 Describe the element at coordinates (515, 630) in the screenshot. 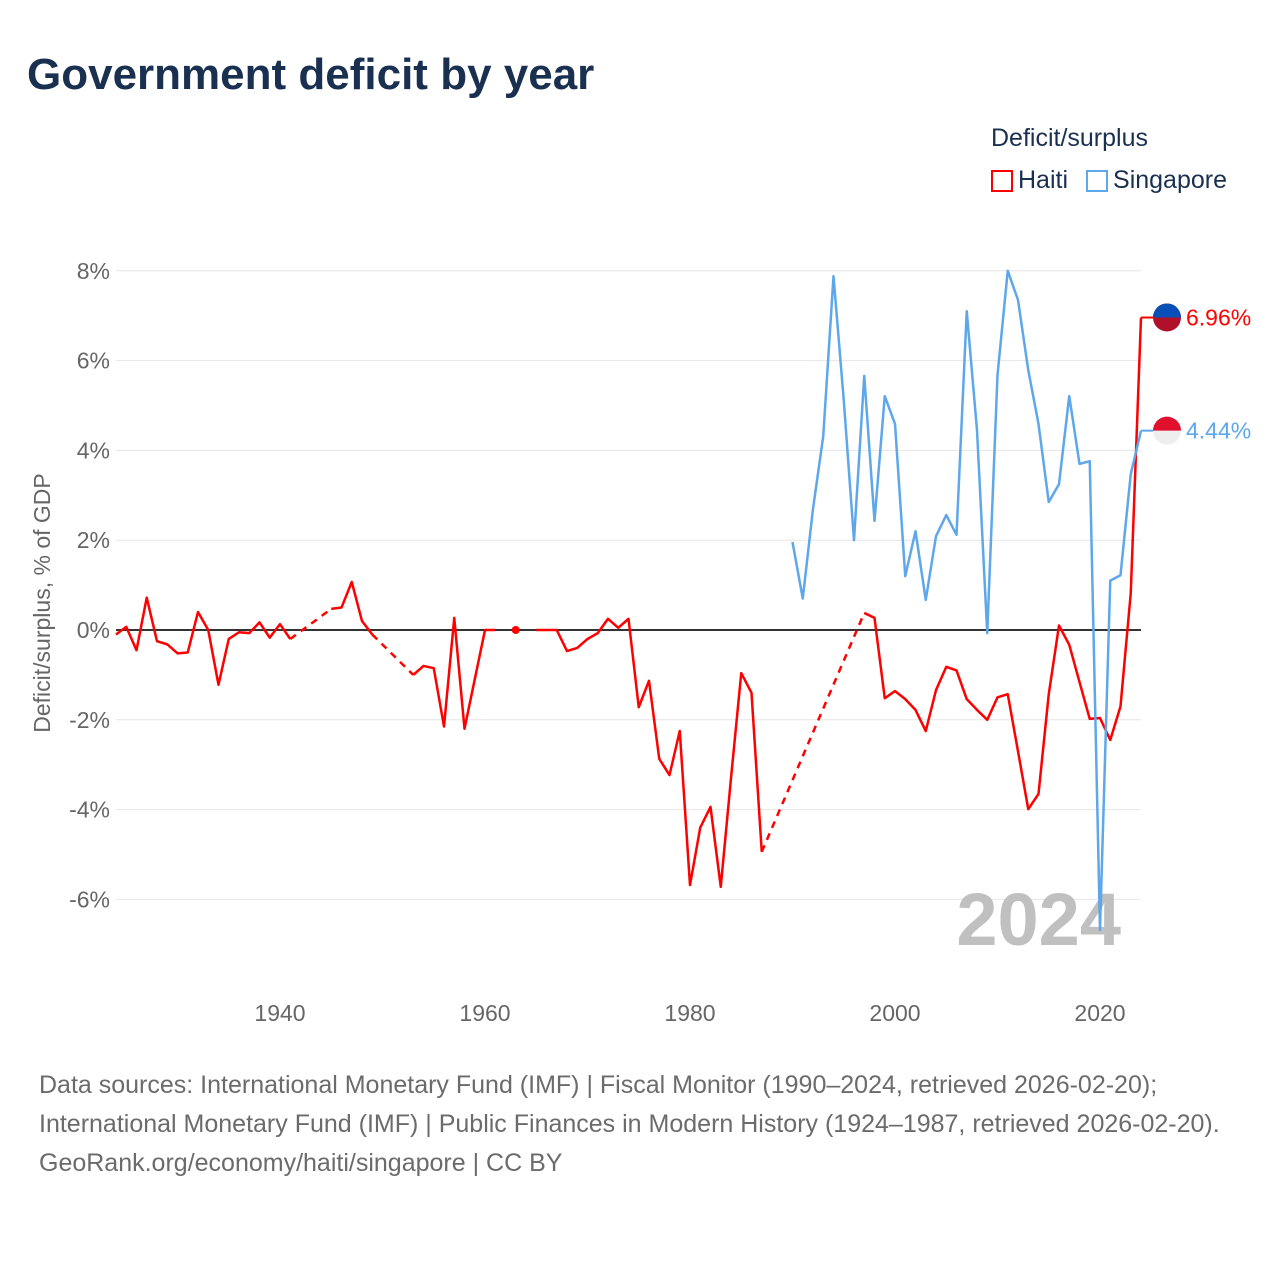

I see `data-point` at that location.